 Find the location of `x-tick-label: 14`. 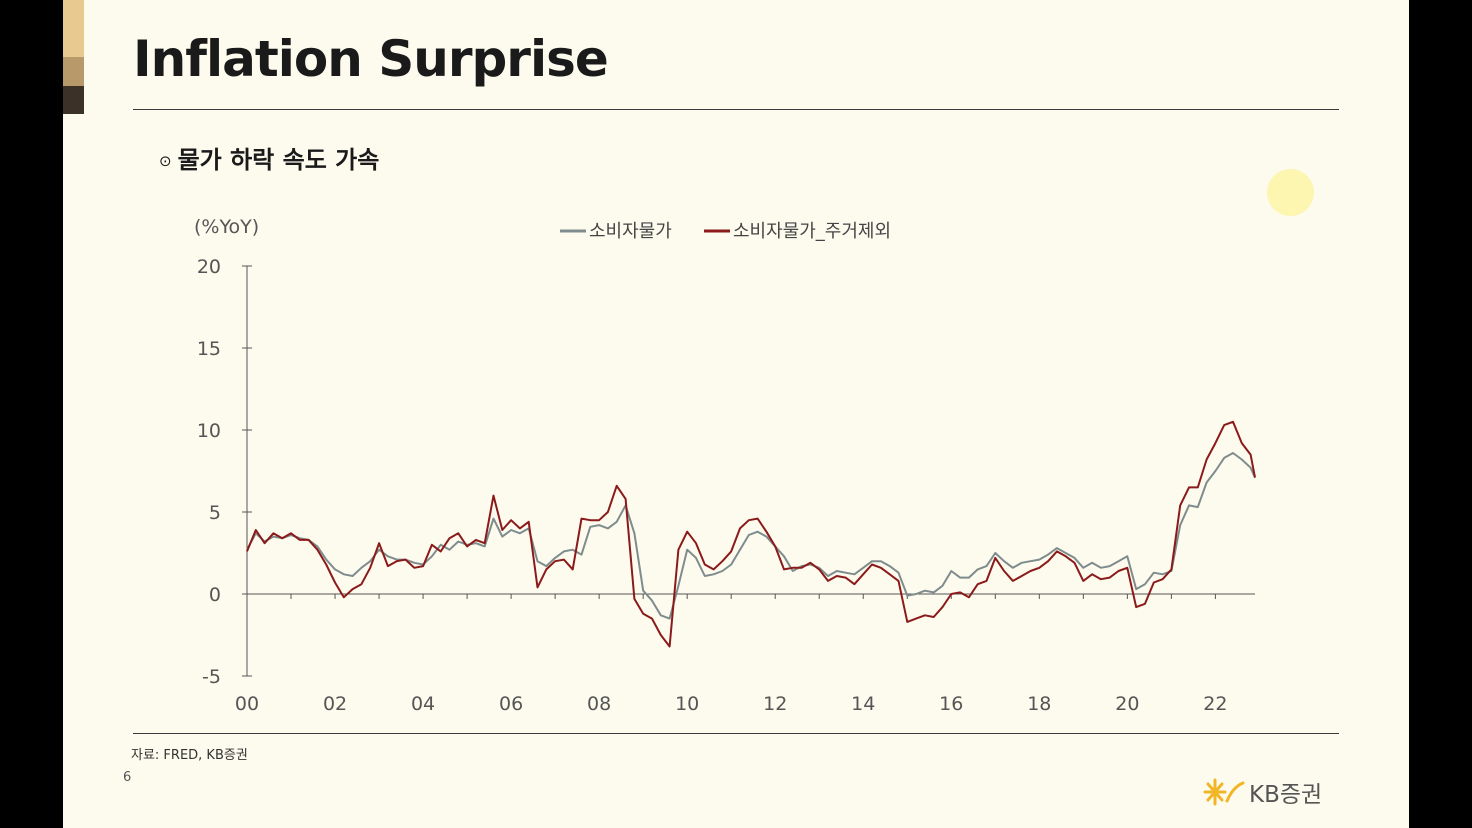

x-tick-label: 14 is located at coordinates (863, 704).